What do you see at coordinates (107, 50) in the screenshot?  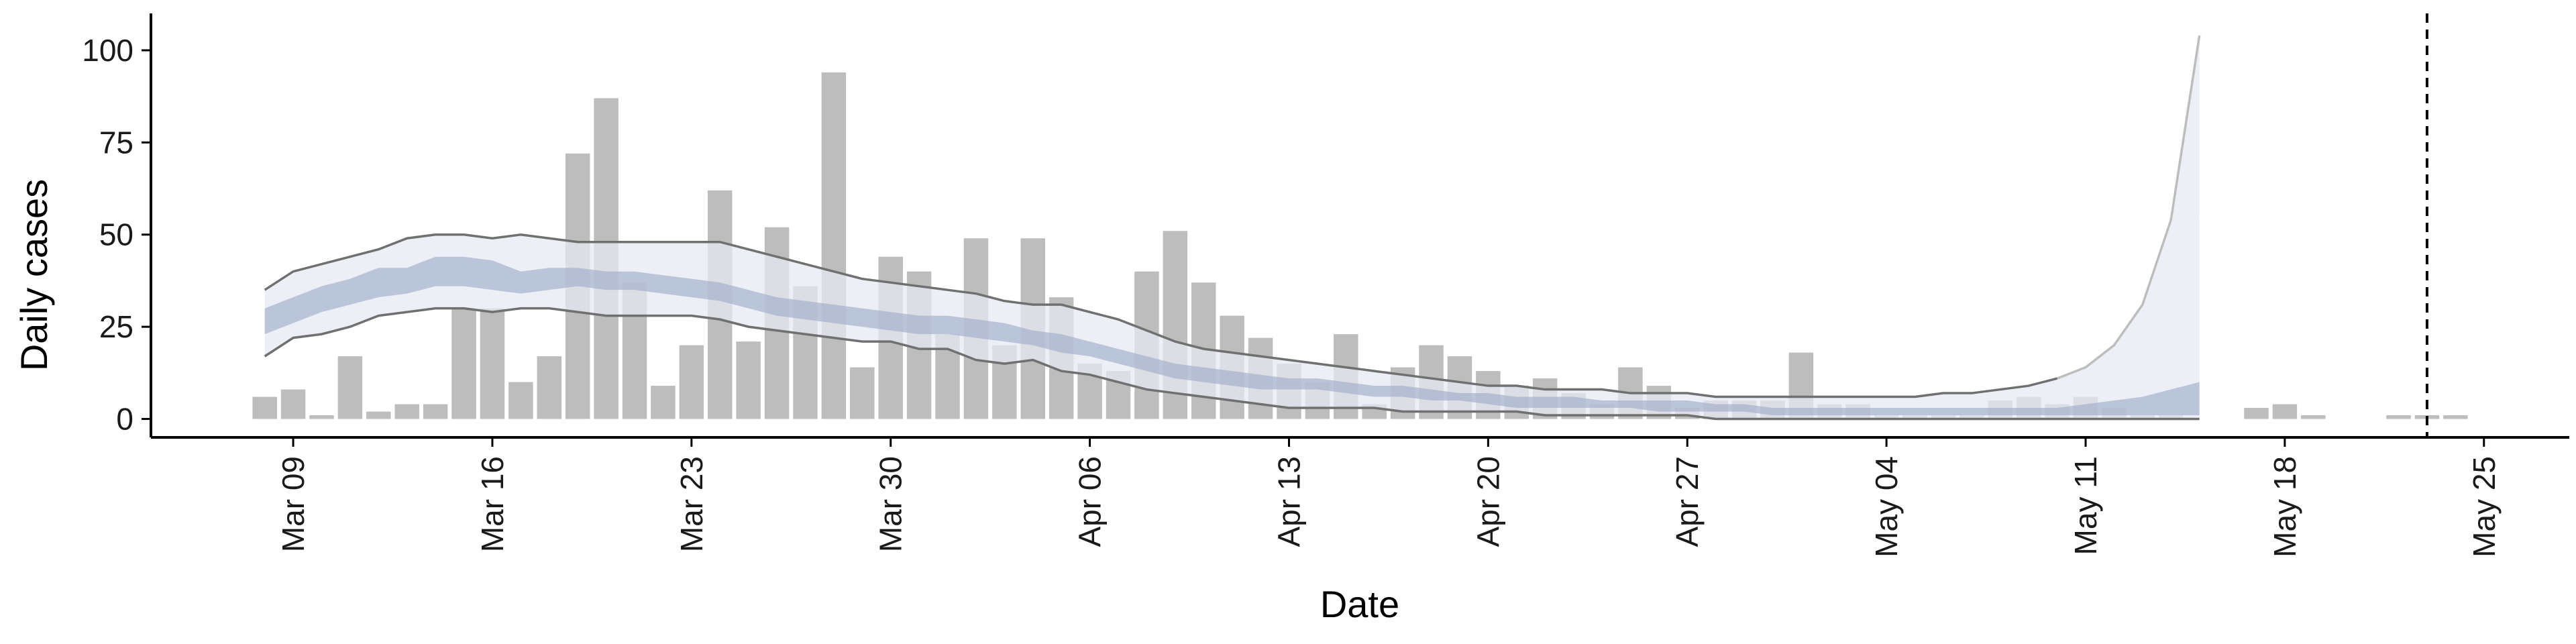 I see `y-tick-label: 100` at bounding box center [107, 50].